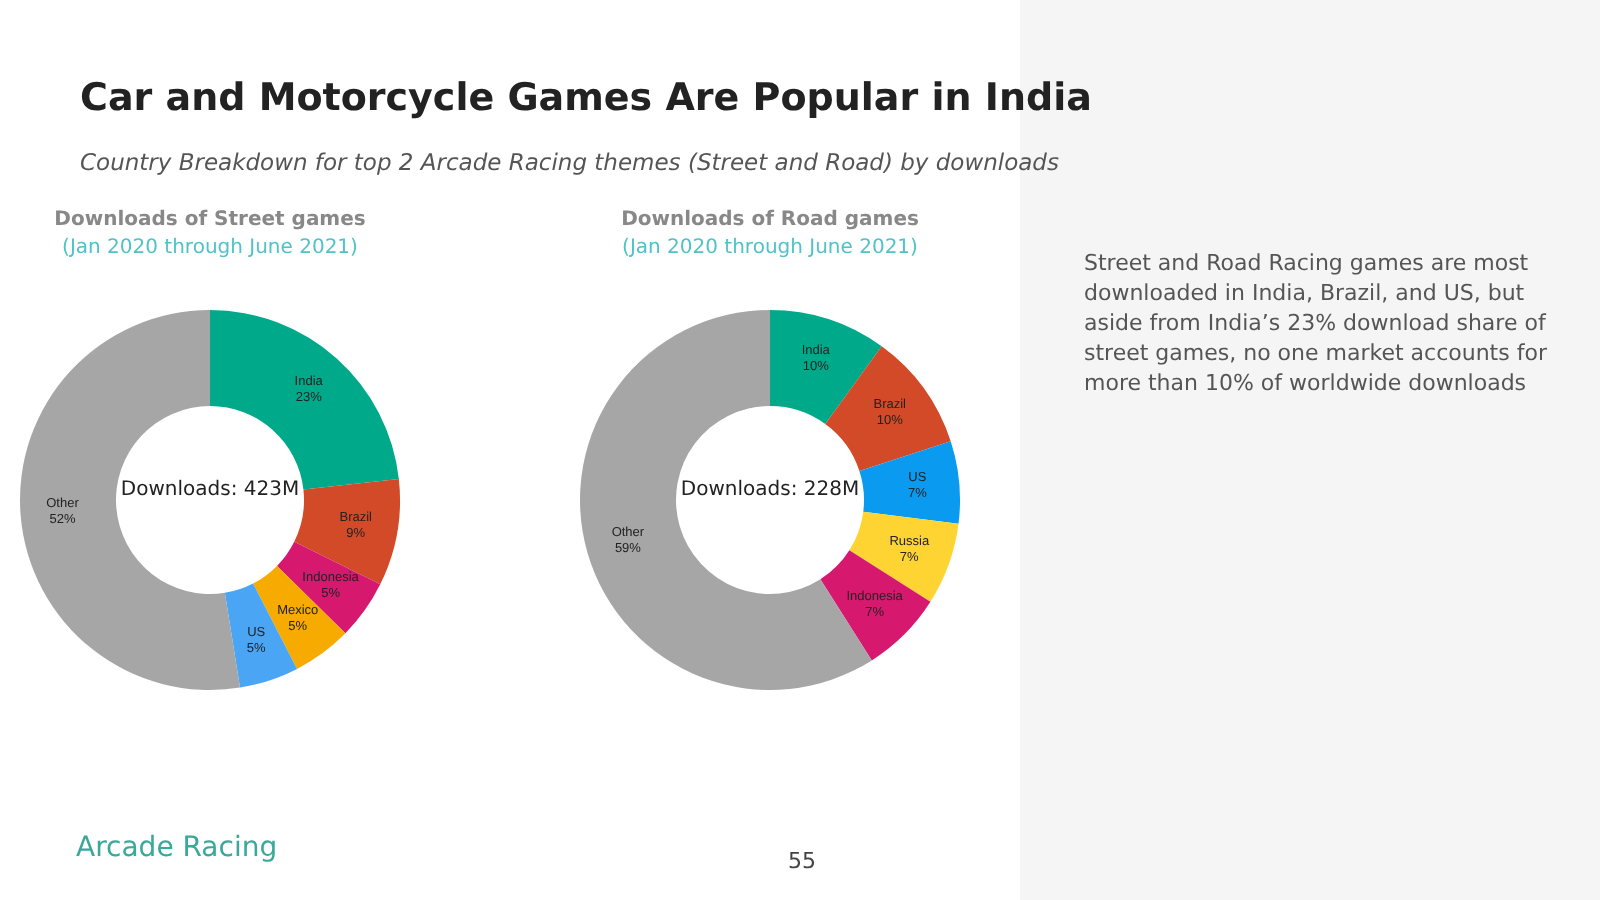 This screenshot has height=900, width=1600. I want to click on chart-title: Downloads of Road games, so click(770, 220).